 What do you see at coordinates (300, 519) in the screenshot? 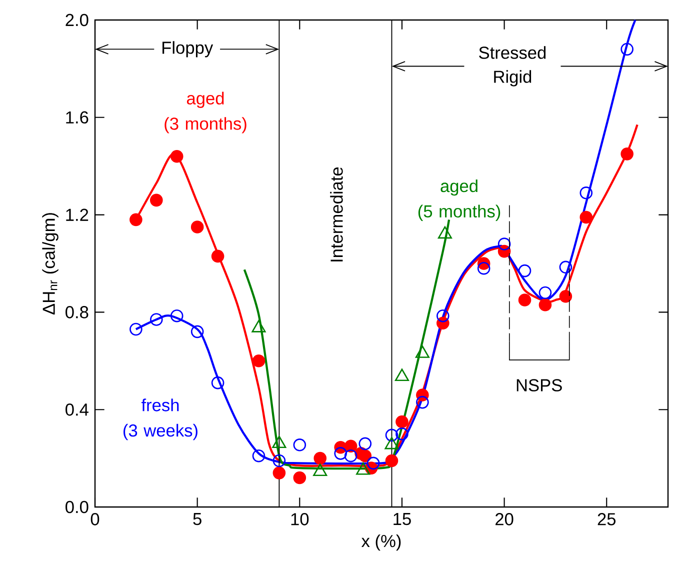
I see `x-tick-label: 10` at bounding box center [300, 519].